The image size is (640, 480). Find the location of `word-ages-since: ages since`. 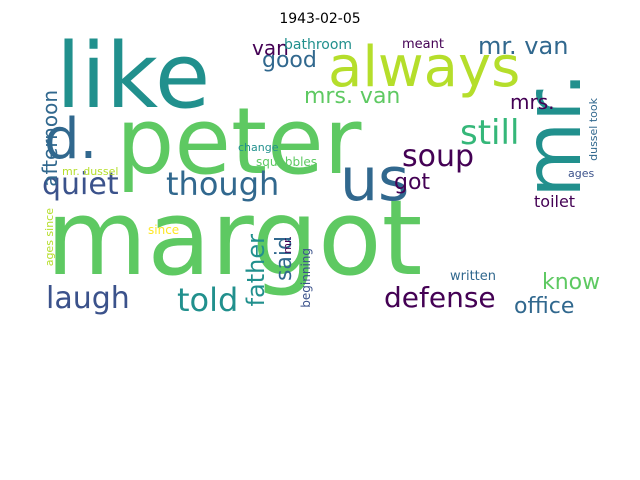

word-ages-since: ages since is located at coordinates (49, 237).